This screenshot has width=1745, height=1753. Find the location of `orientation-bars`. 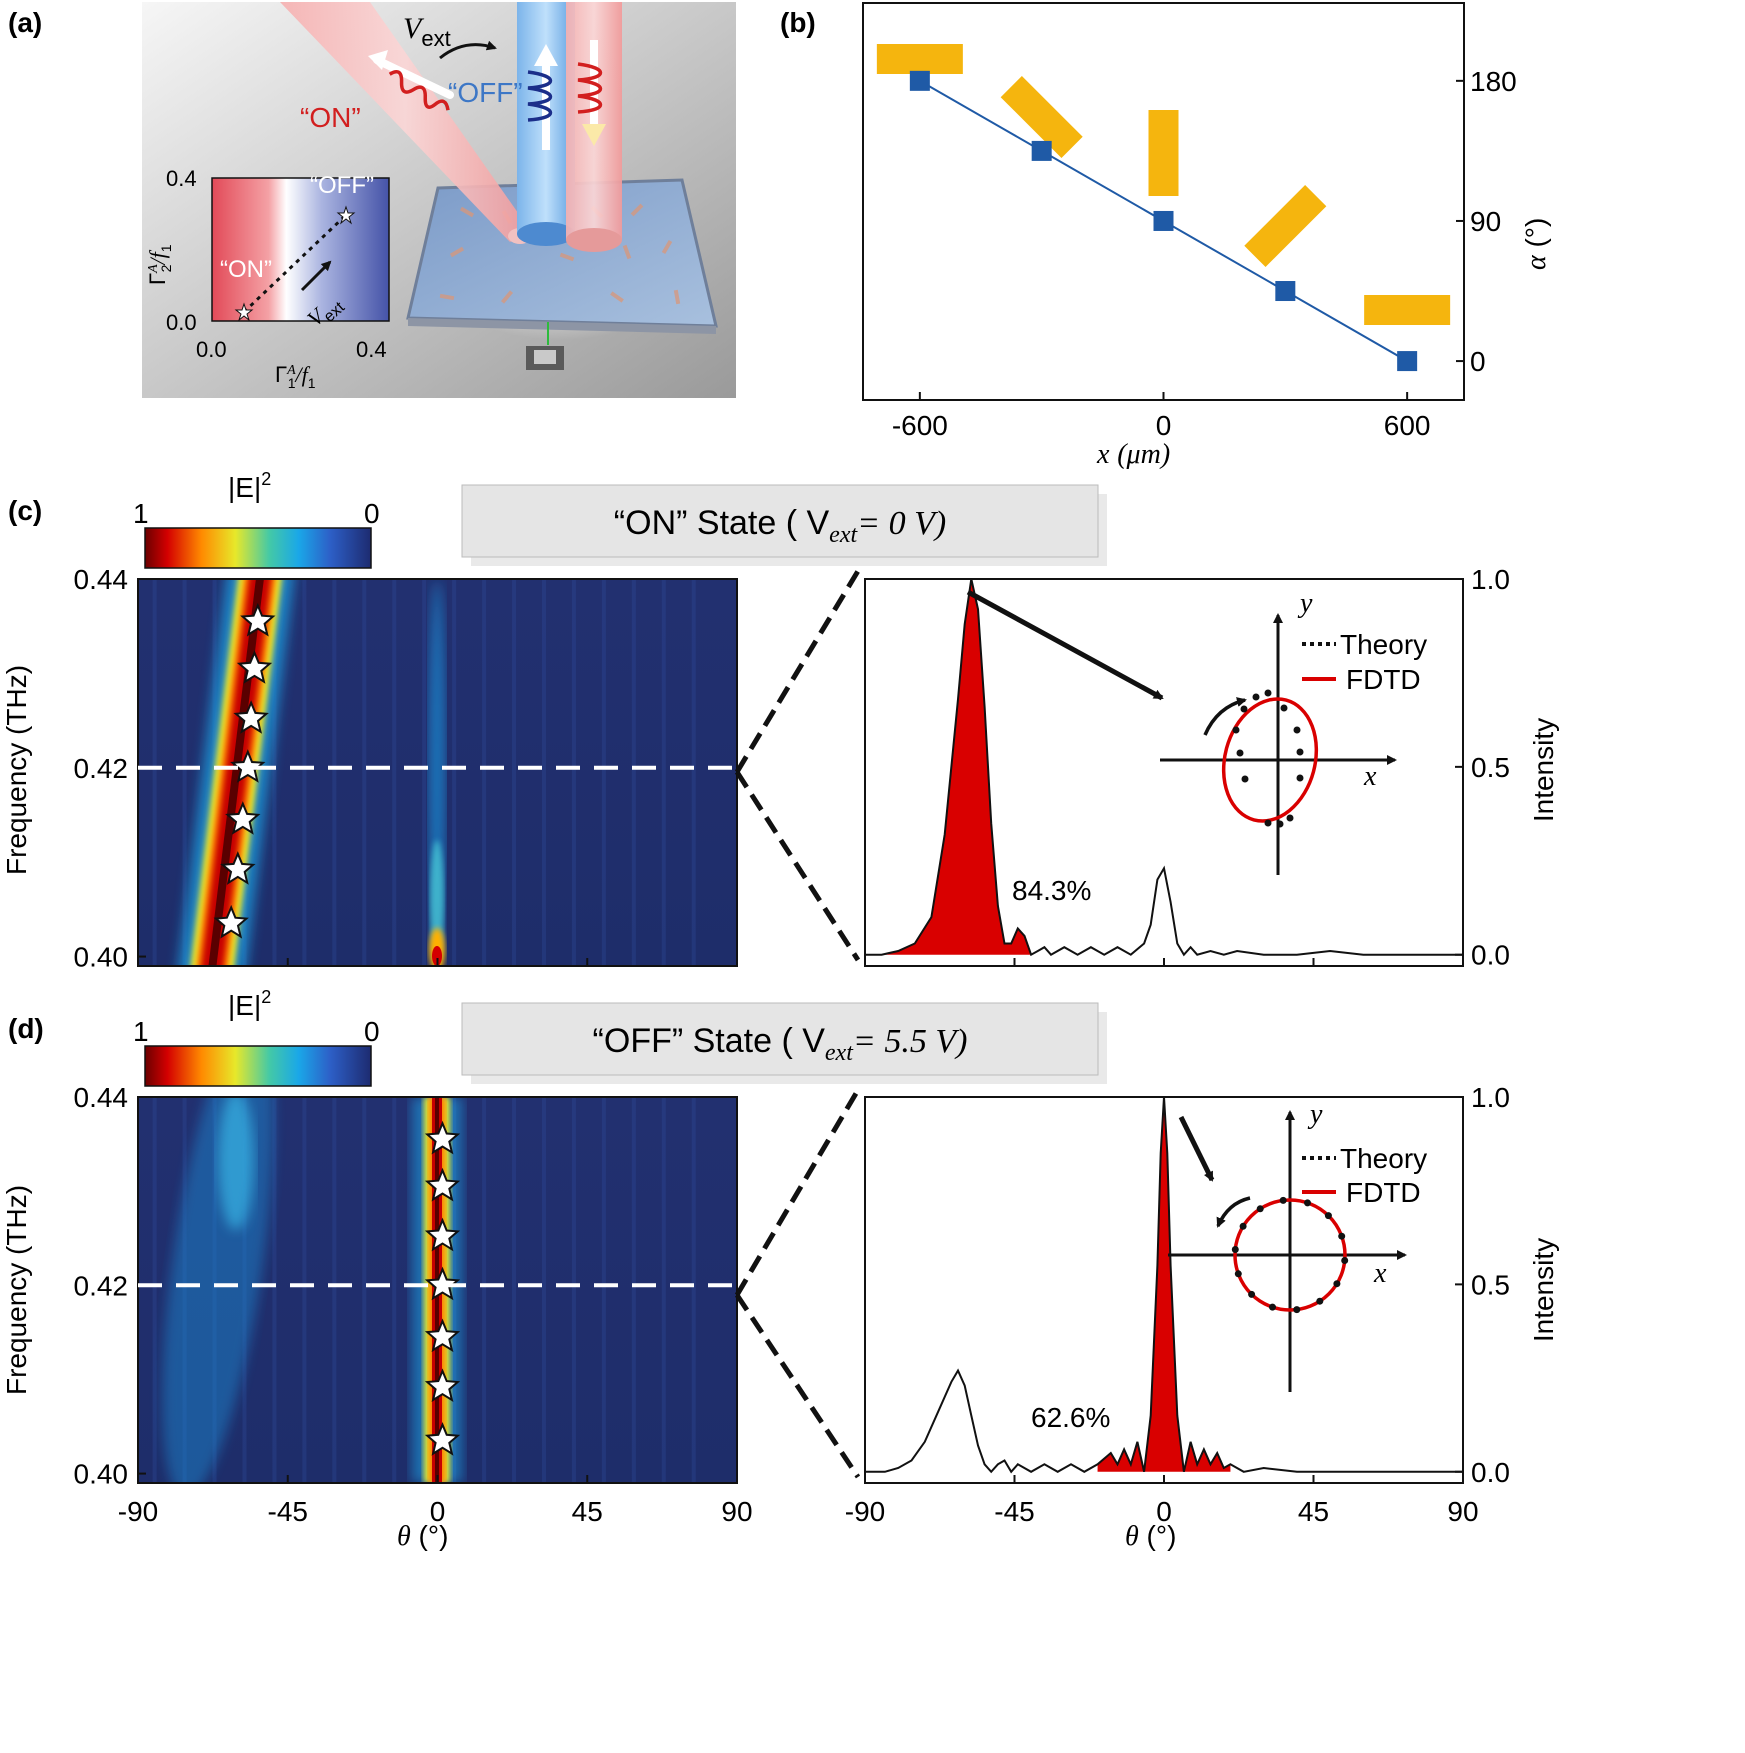

orientation-bars is located at coordinates (1163, 184).